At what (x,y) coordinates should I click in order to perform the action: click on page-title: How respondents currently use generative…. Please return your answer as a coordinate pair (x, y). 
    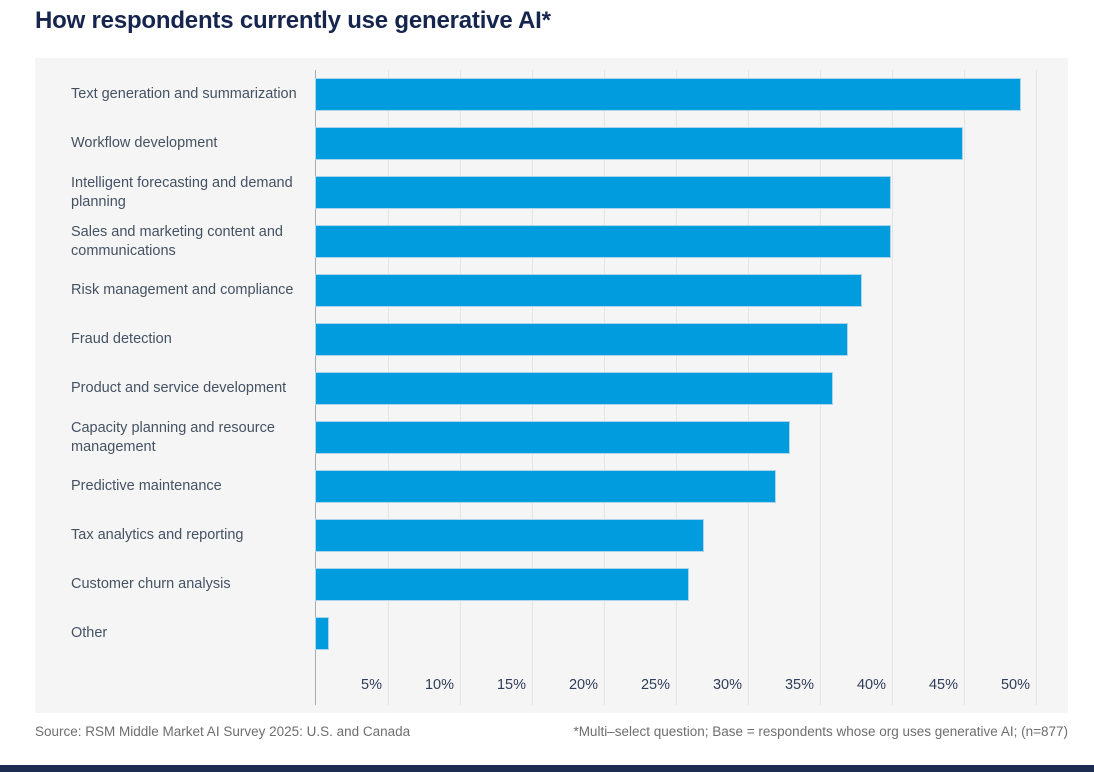
    Looking at the image, I should click on (293, 20).